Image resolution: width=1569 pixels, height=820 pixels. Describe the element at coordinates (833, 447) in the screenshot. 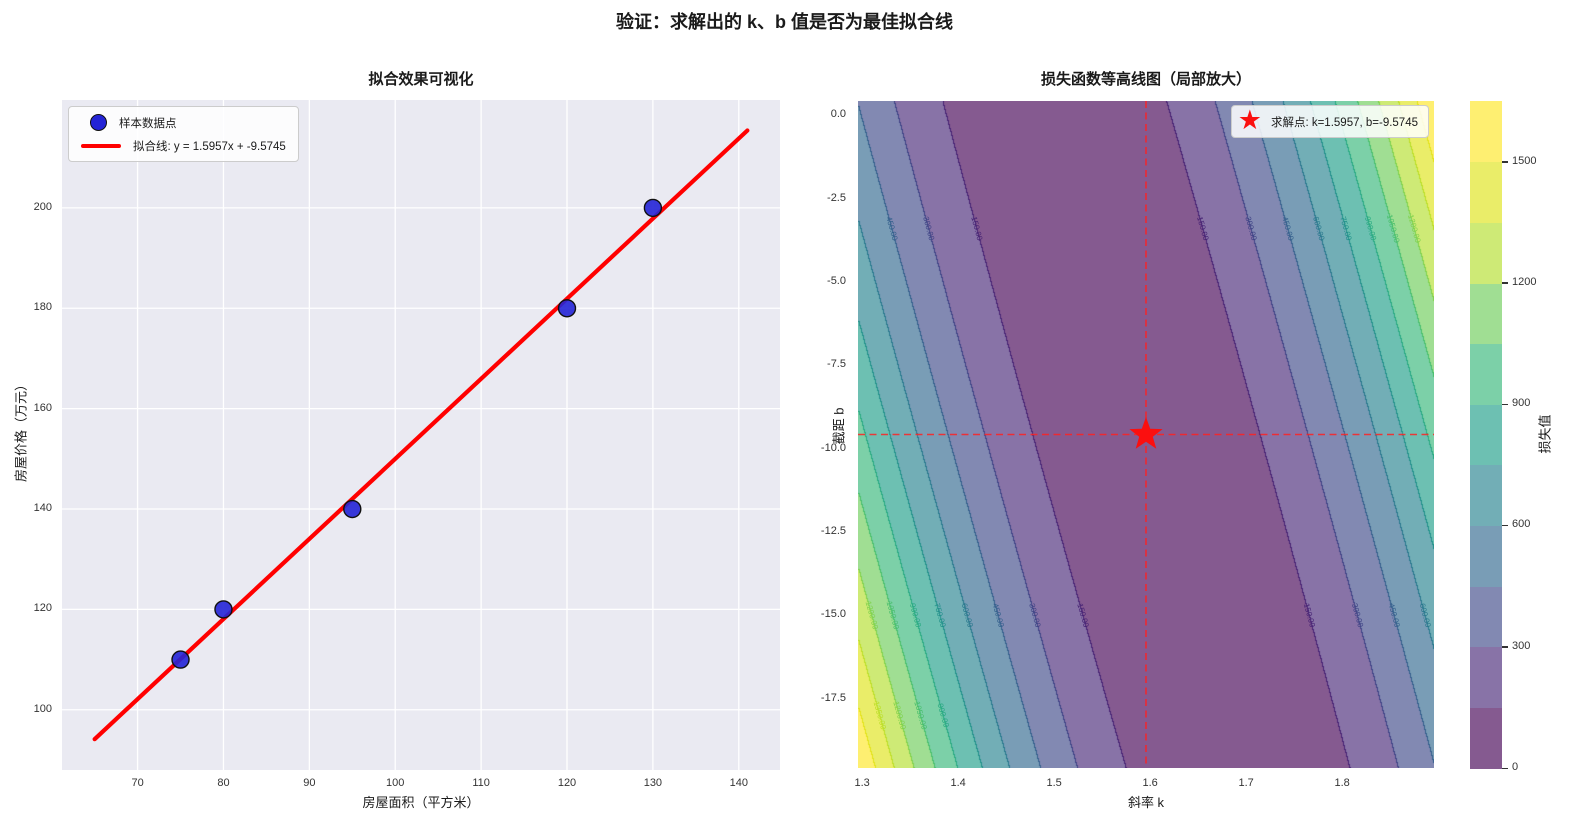

I see `ytick-label: -10.0` at that location.